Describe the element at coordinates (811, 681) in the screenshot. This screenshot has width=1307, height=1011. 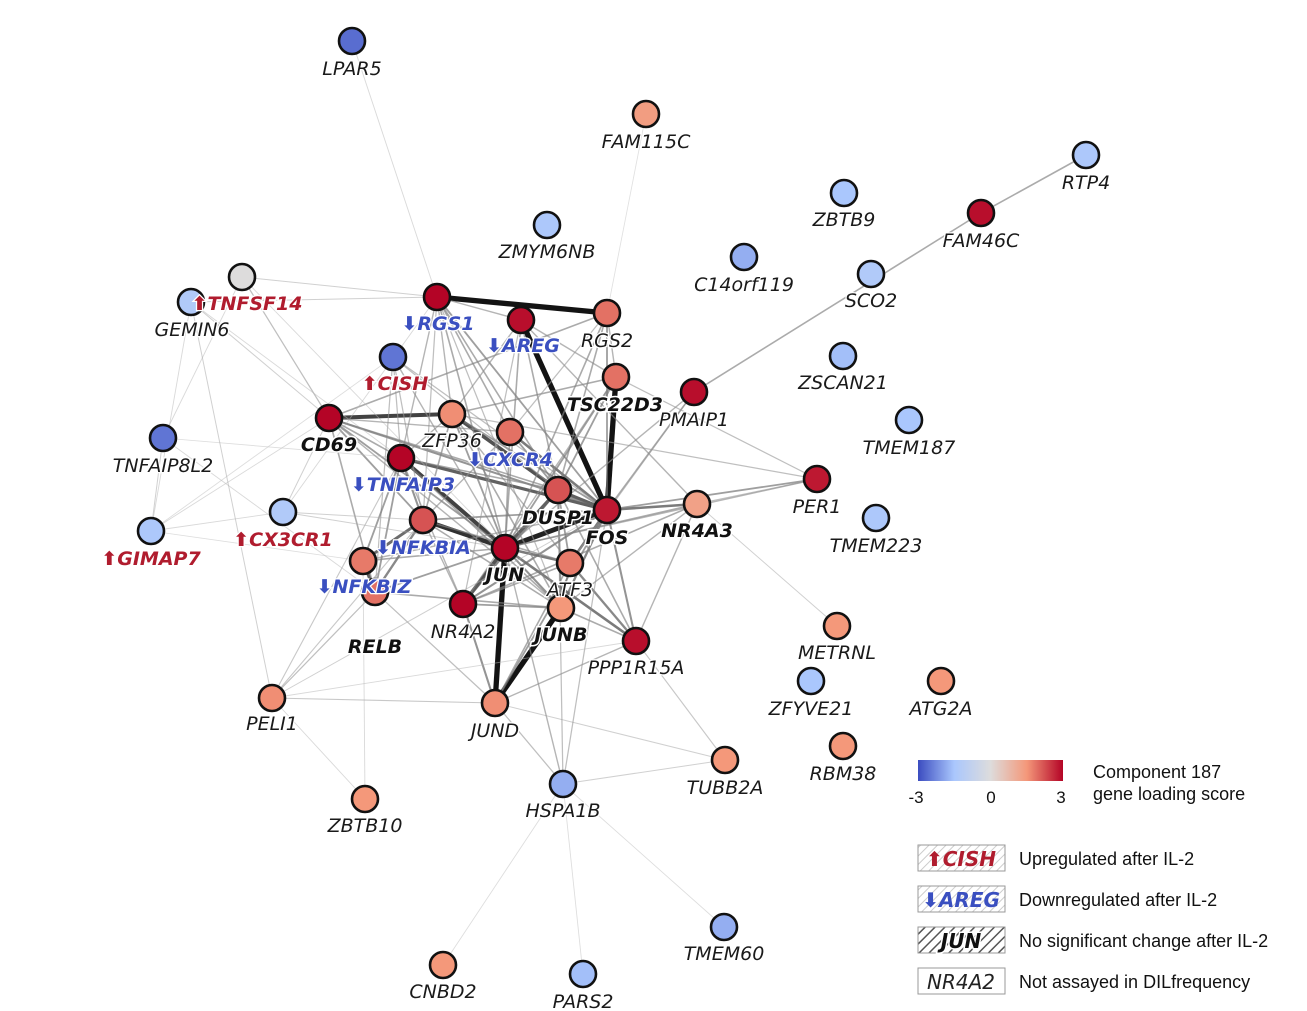
I see `node-zfyve21` at that location.